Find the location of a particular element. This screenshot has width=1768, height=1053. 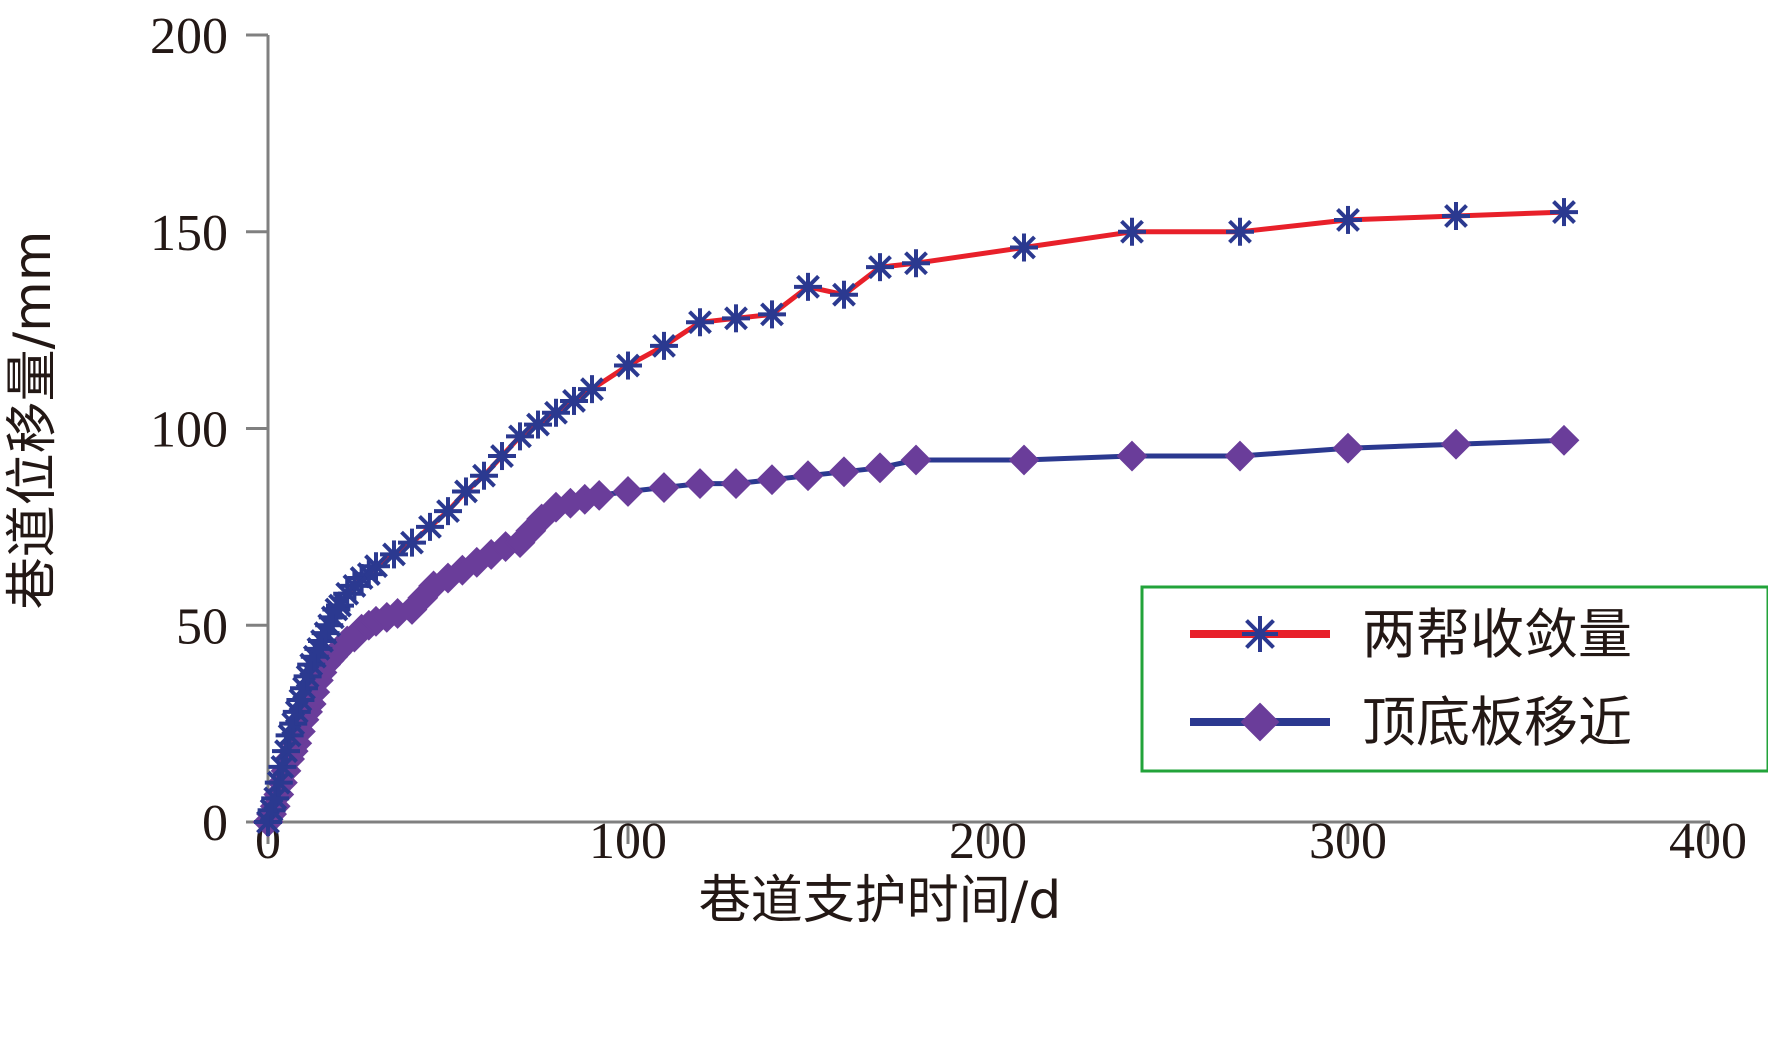

legend: 两帮收敛量 顶底板移近 is located at coordinates (1454, 679).